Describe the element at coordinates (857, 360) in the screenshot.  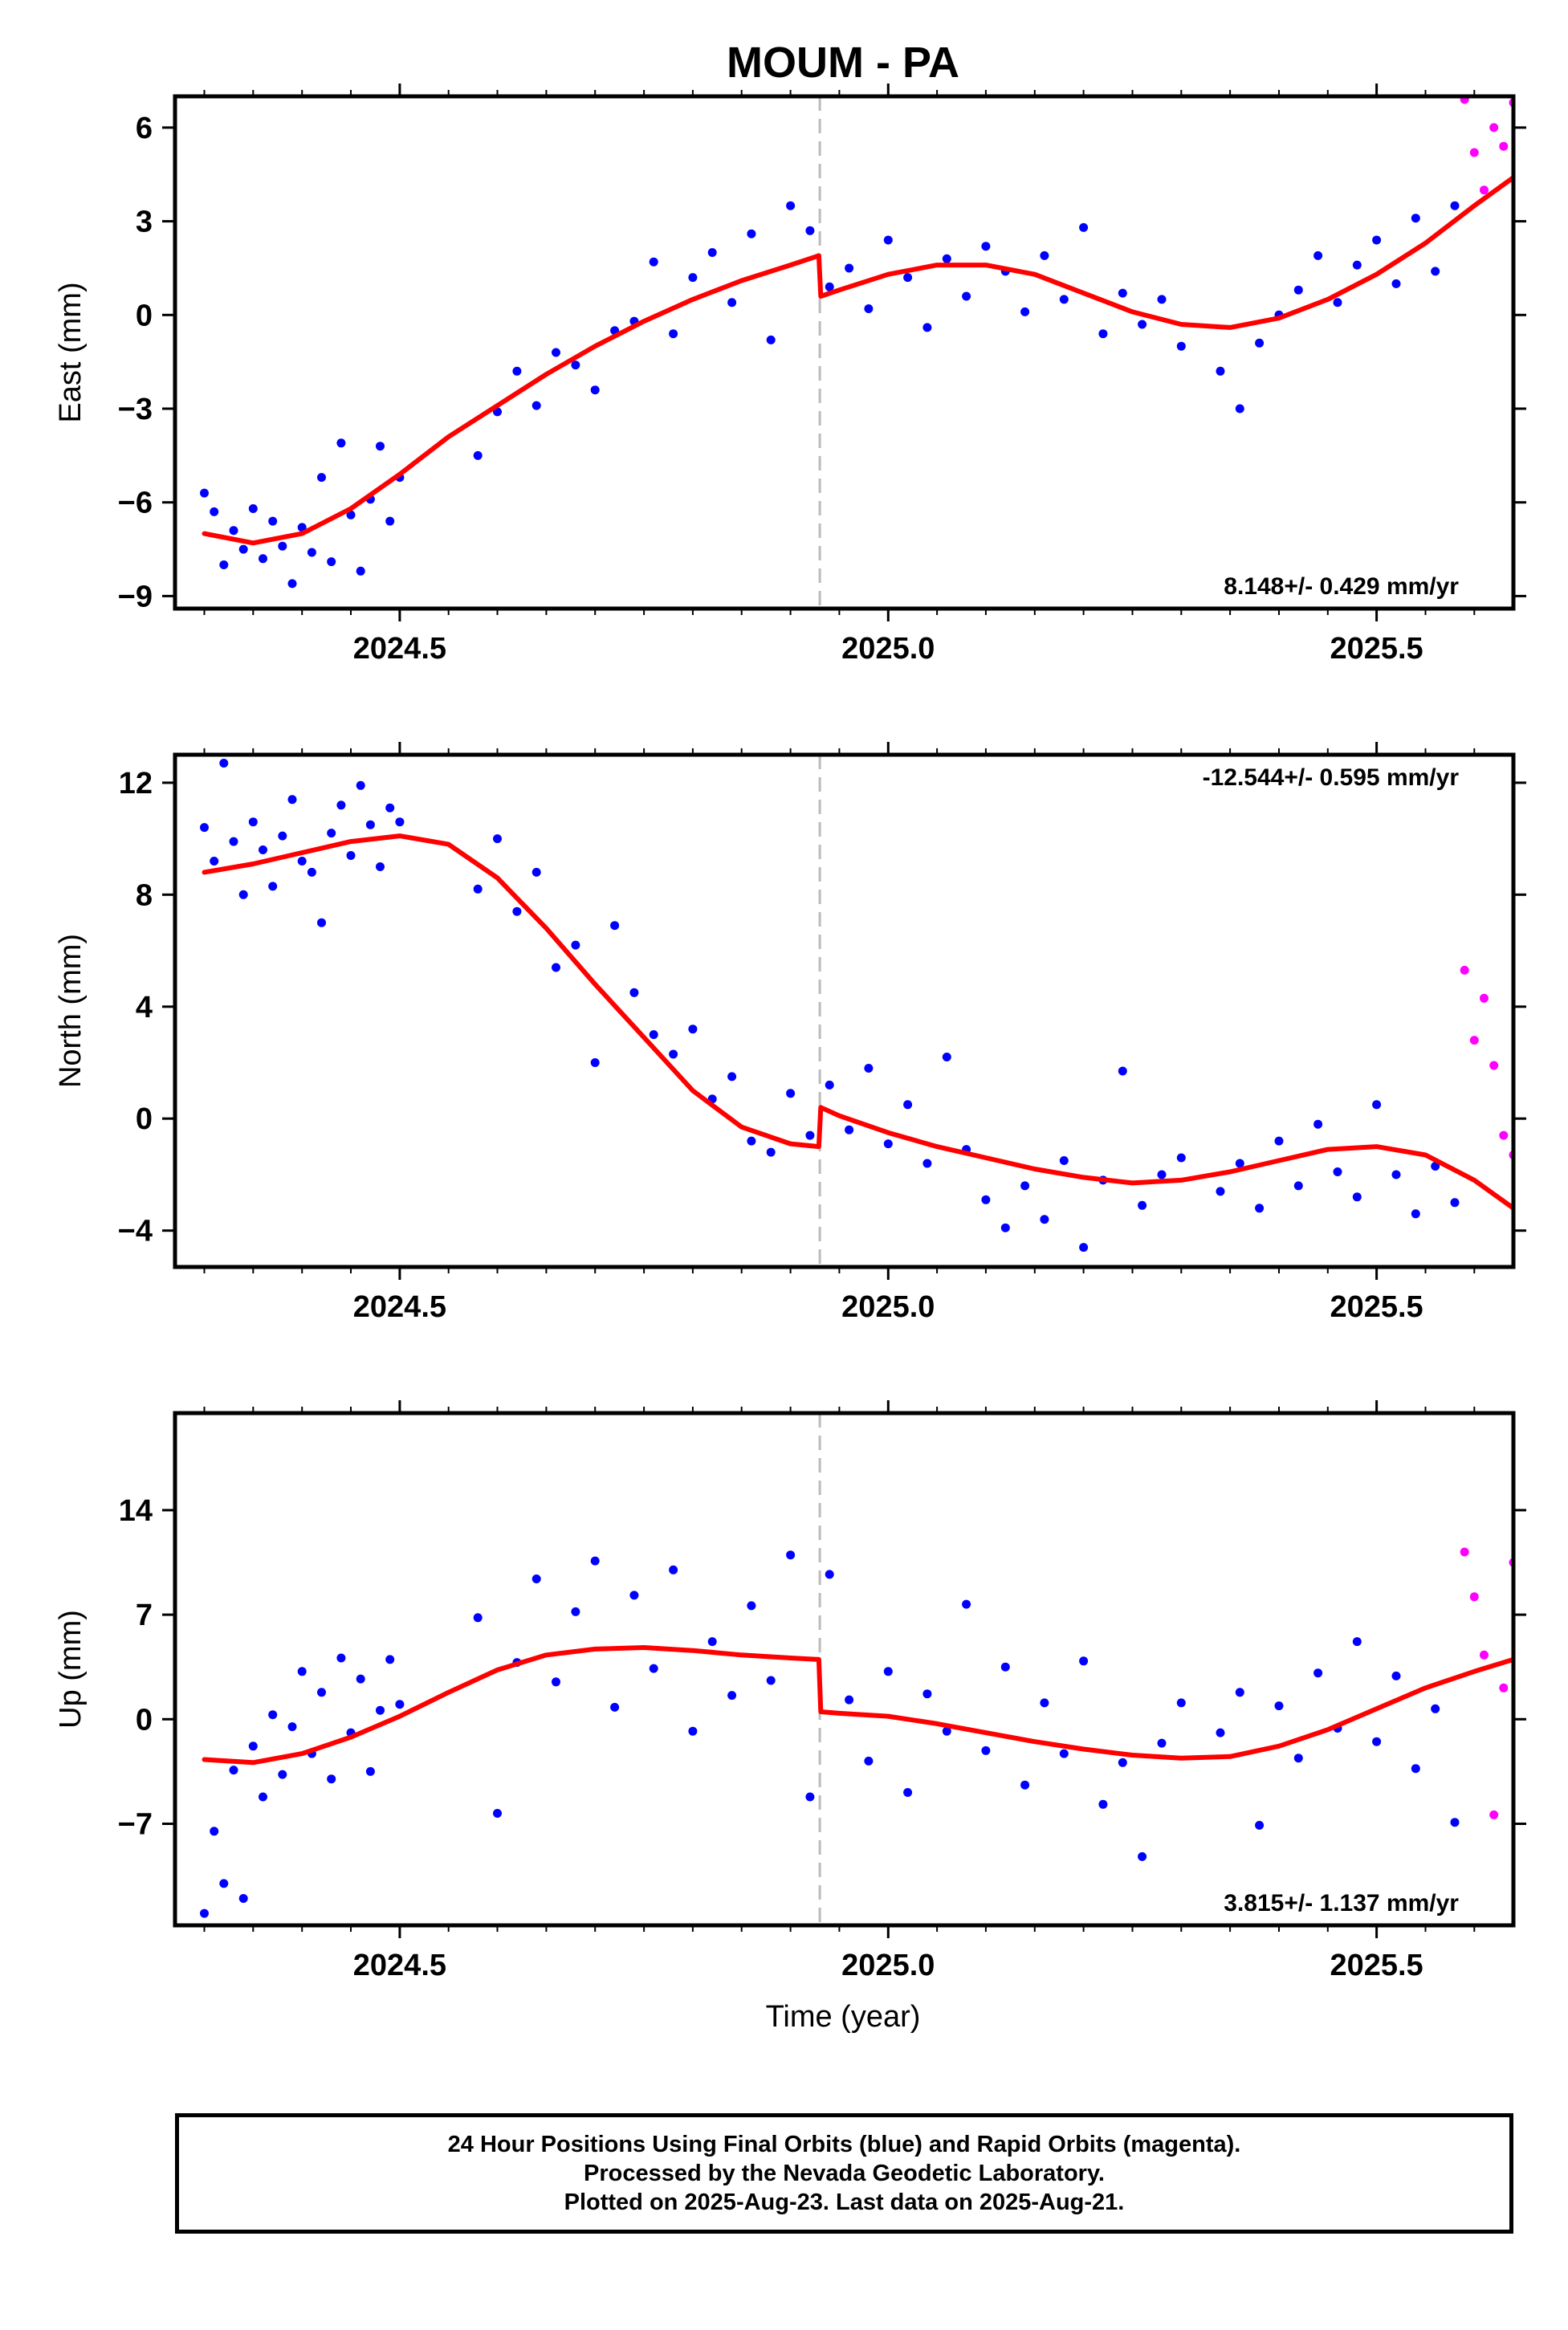
I see `east-model-curve` at that location.